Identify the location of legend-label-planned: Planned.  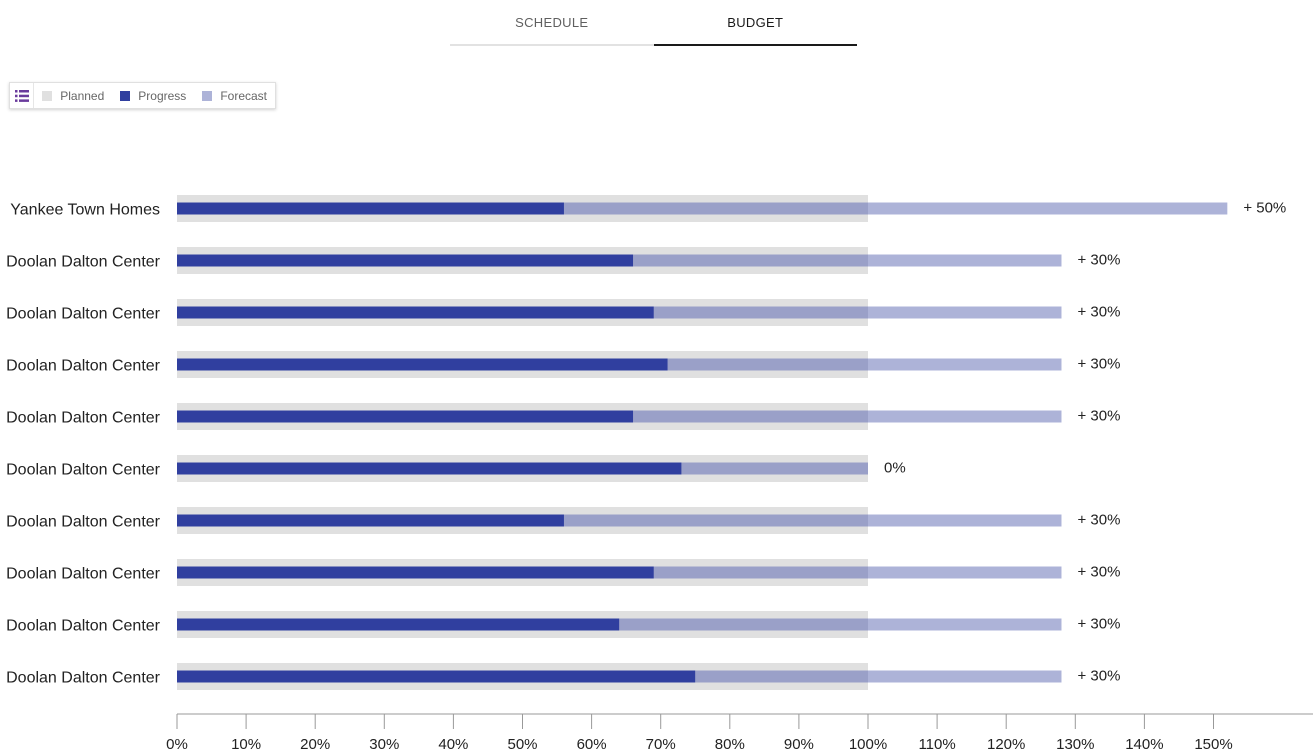
(82, 95).